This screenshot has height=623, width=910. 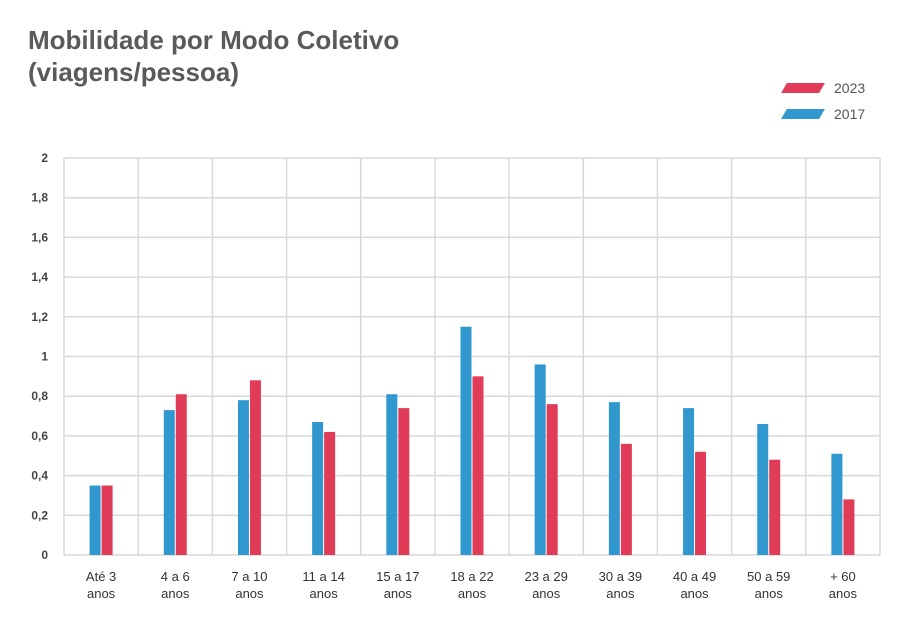 I want to click on y-tick-label: 1,2, so click(x=39, y=317).